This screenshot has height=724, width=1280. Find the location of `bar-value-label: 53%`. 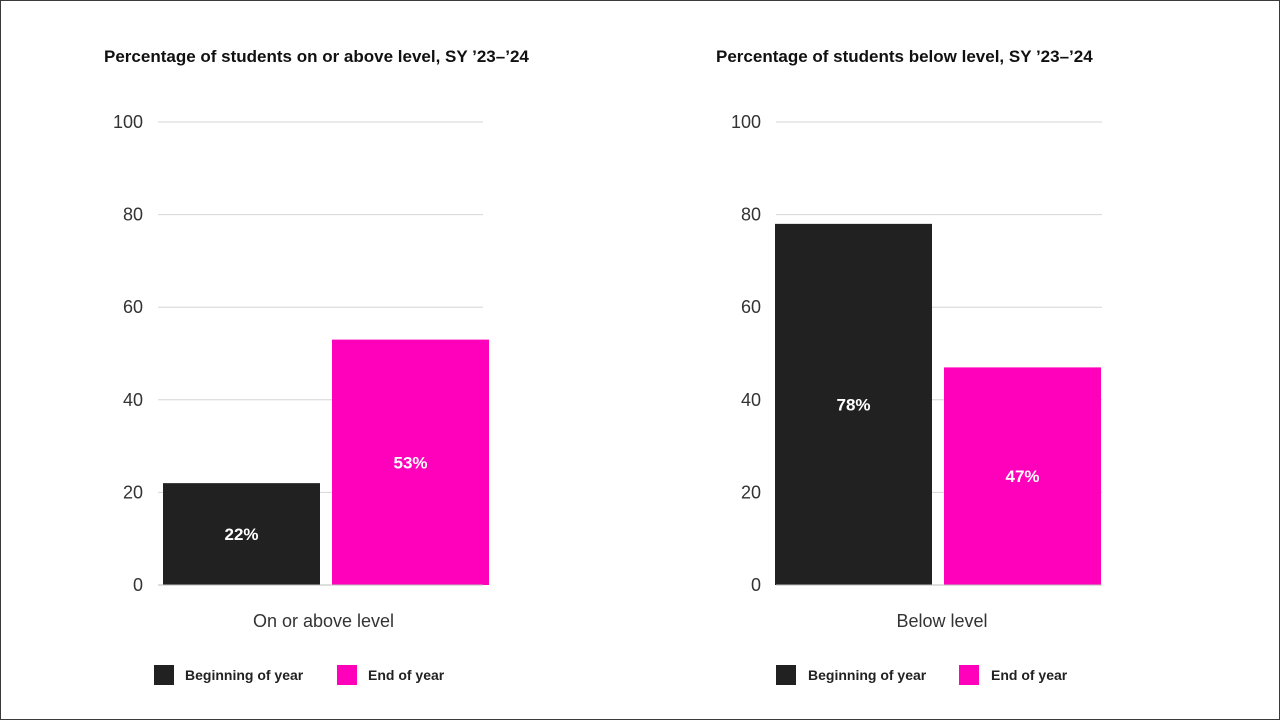

bar-value-label: 53% is located at coordinates (410, 462).